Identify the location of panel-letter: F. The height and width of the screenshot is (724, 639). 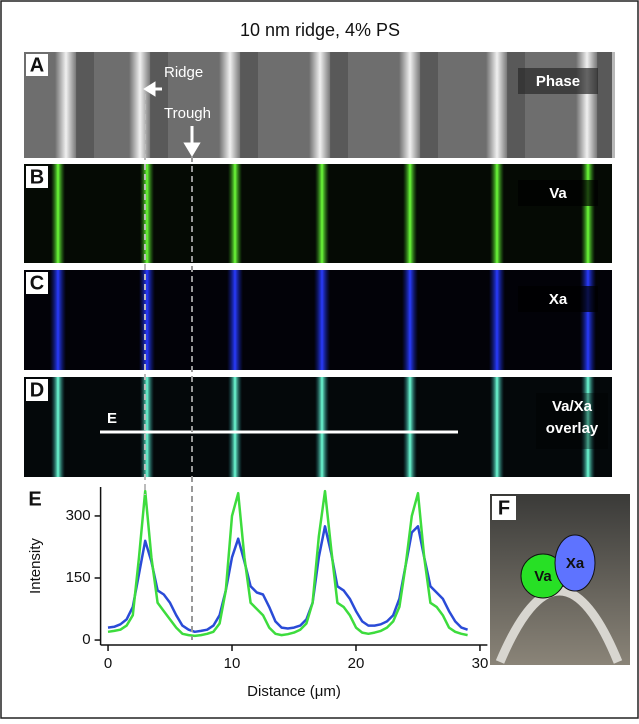
(504, 508).